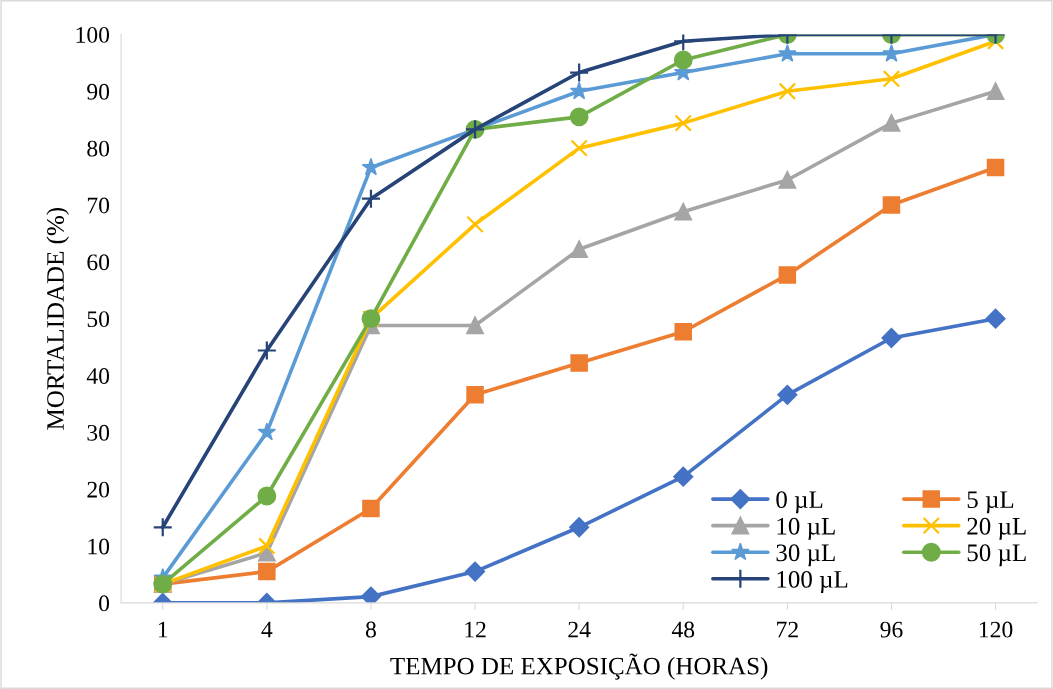 This screenshot has width=1053, height=689. I want to click on x-tick-label: 4, so click(267, 629).